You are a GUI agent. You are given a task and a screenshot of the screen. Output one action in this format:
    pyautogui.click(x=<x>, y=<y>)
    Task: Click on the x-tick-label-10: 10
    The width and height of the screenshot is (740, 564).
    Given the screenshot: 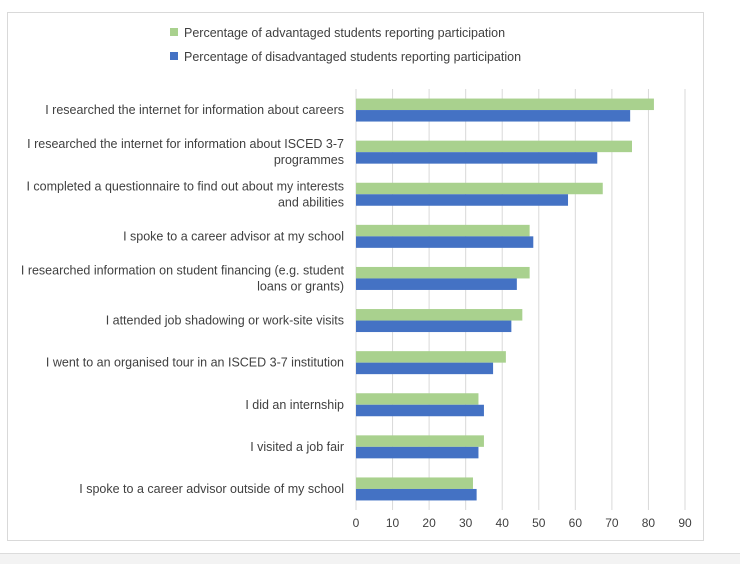 What is the action you would take?
    pyautogui.click(x=393, y=523)
    